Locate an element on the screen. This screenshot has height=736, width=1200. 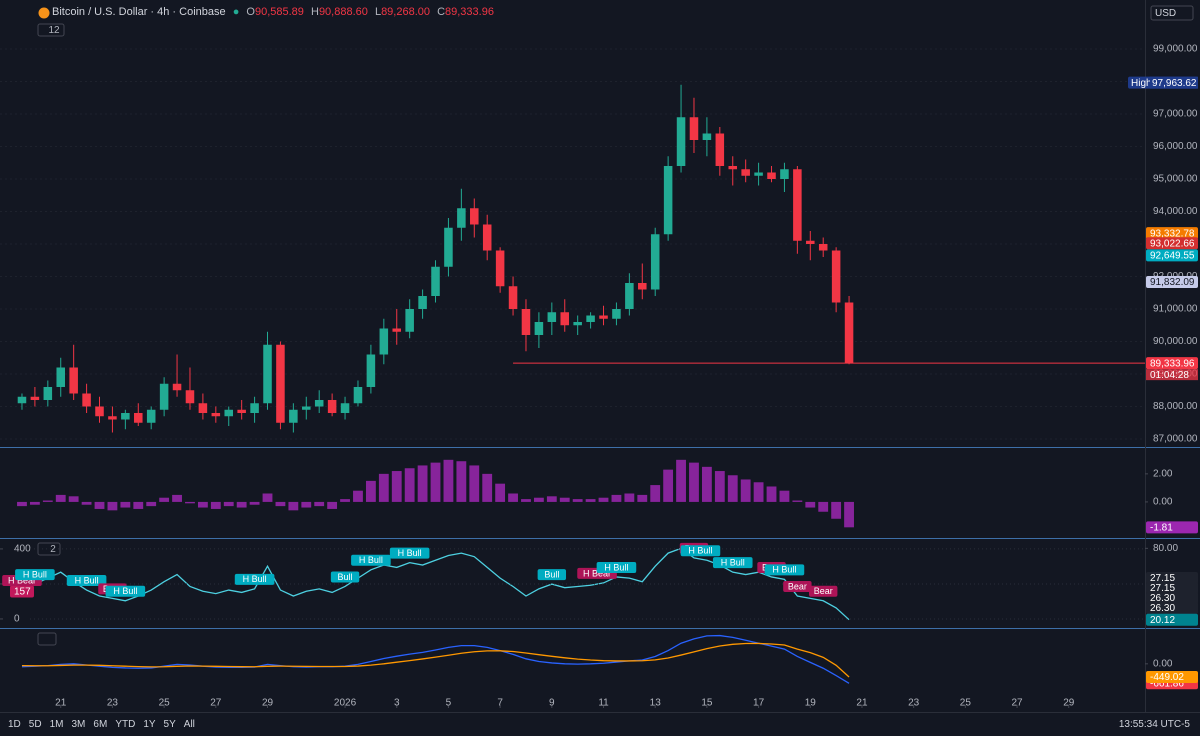
price-tag-label: 20.12 is located at coordinates (1162, 620).